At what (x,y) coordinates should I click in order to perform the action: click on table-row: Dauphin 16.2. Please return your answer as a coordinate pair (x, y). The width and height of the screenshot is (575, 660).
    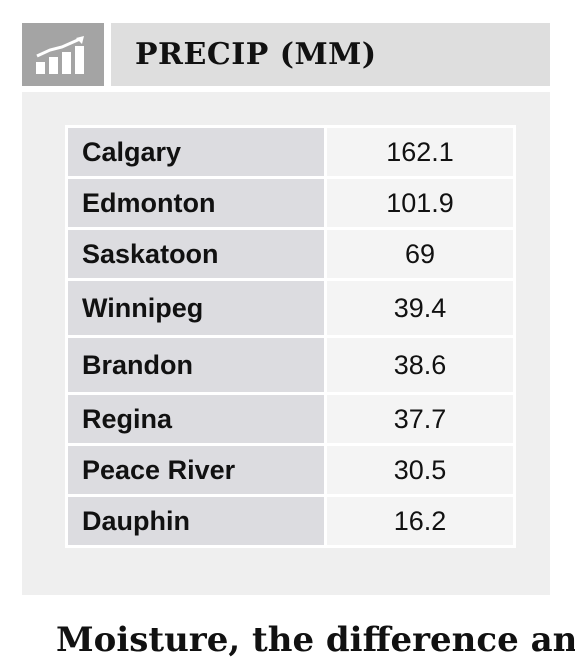
    Looking at the image, I should click on (290, 521).